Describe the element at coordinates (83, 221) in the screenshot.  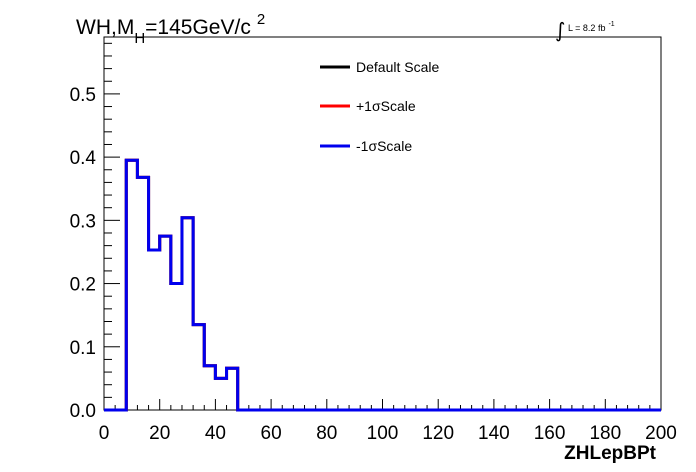
I see `y-tick-label: 0.3` at that location.